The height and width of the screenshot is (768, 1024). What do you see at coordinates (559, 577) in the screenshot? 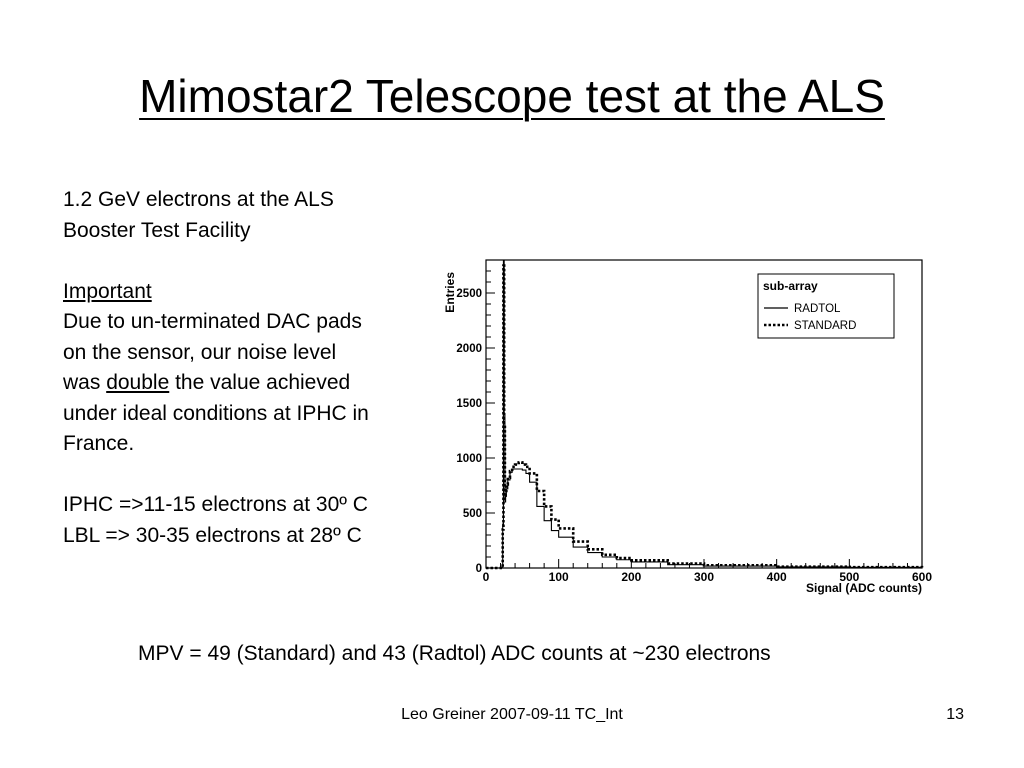
I see `x-tick-label: 100` at bounding box center [559, 577].